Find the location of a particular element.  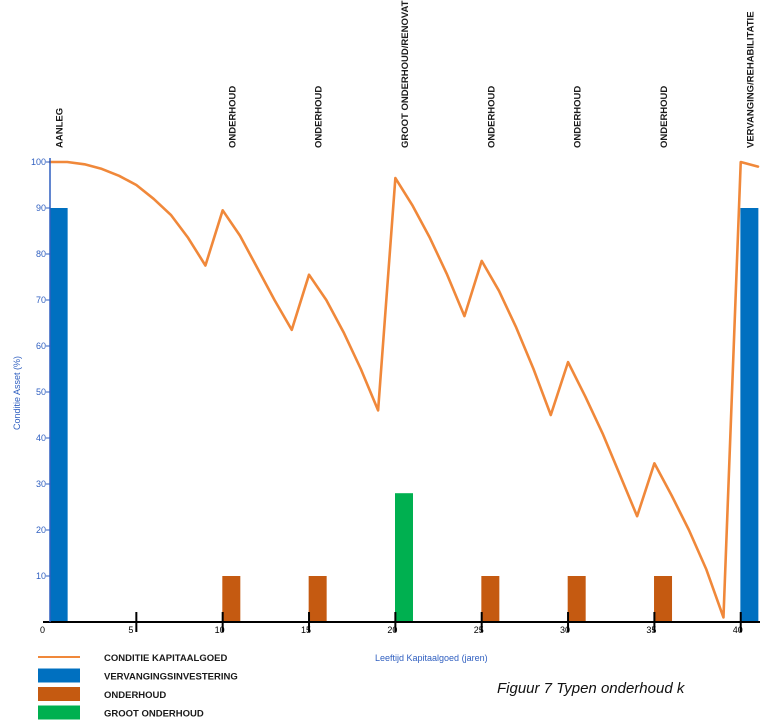

annotation-7: VERVANGING/REHABILITATIE is located at coordinates (750, 79).